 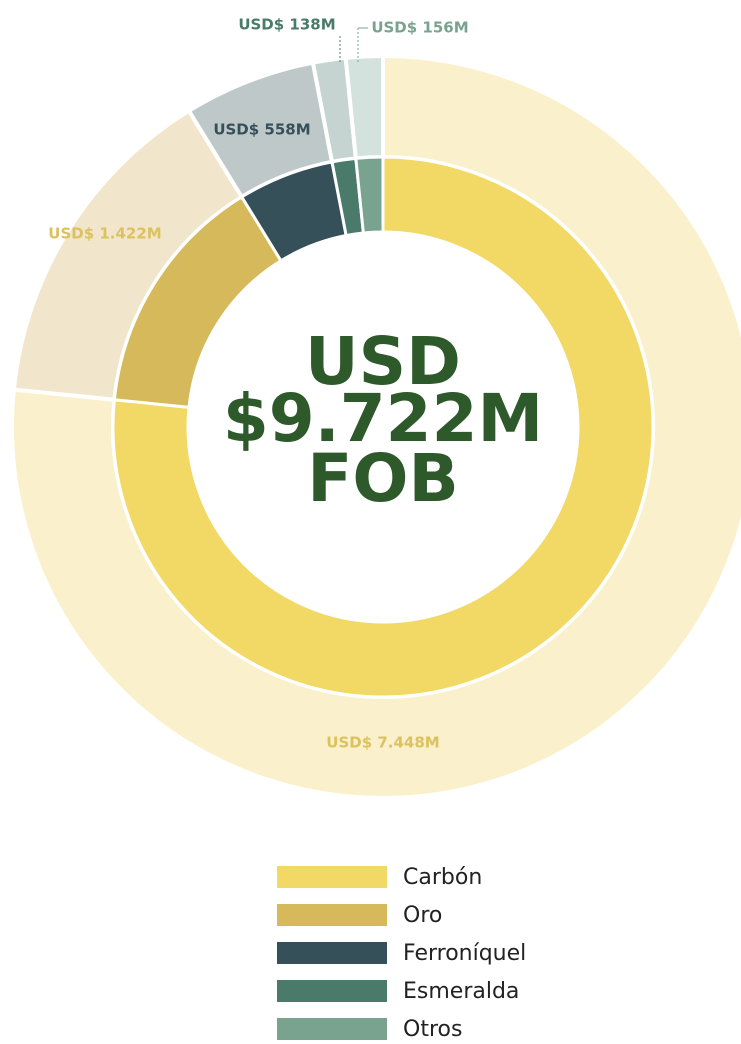 What do you see at coordinates (383, 478) in the screenshot?
I see `center-label: FOB` at bounding box center [383, 478].